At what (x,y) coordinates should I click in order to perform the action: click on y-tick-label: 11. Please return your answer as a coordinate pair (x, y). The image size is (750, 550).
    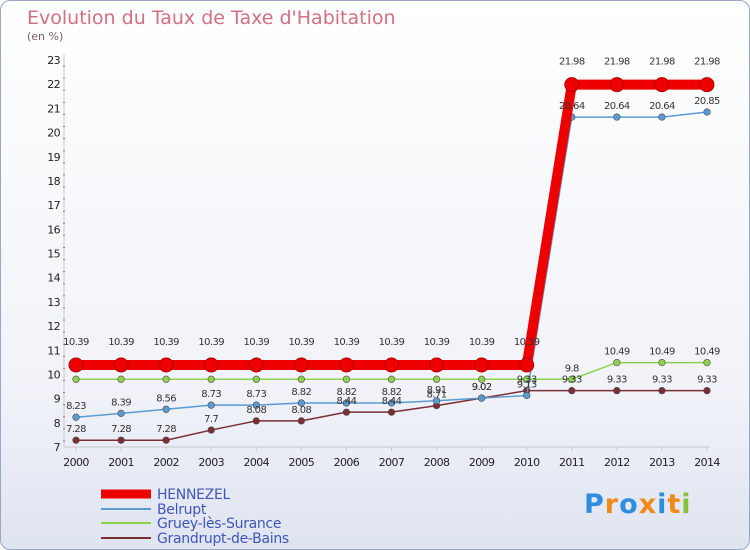
    Looking at the image, I should click on (53, 350).